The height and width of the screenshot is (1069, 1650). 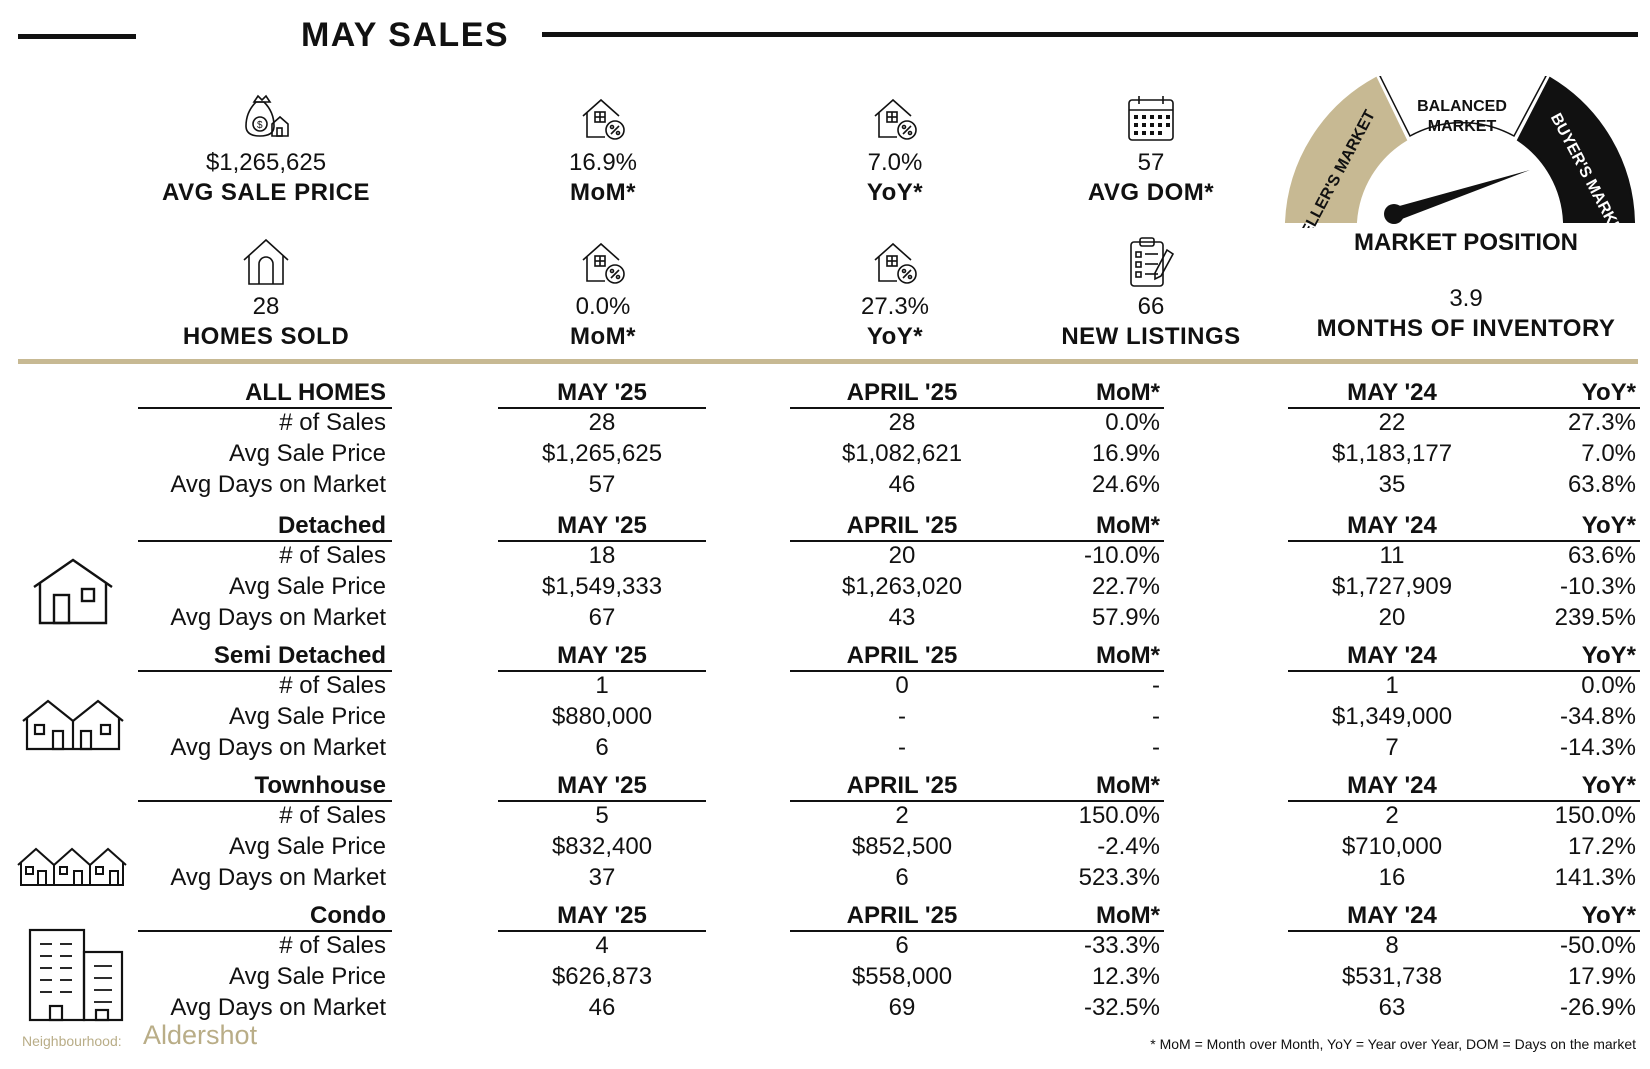 What do you see at coordinates (73, 725) in the screenshot?
I see `semi-detached-house-icon` at bounding box center [73, 725].